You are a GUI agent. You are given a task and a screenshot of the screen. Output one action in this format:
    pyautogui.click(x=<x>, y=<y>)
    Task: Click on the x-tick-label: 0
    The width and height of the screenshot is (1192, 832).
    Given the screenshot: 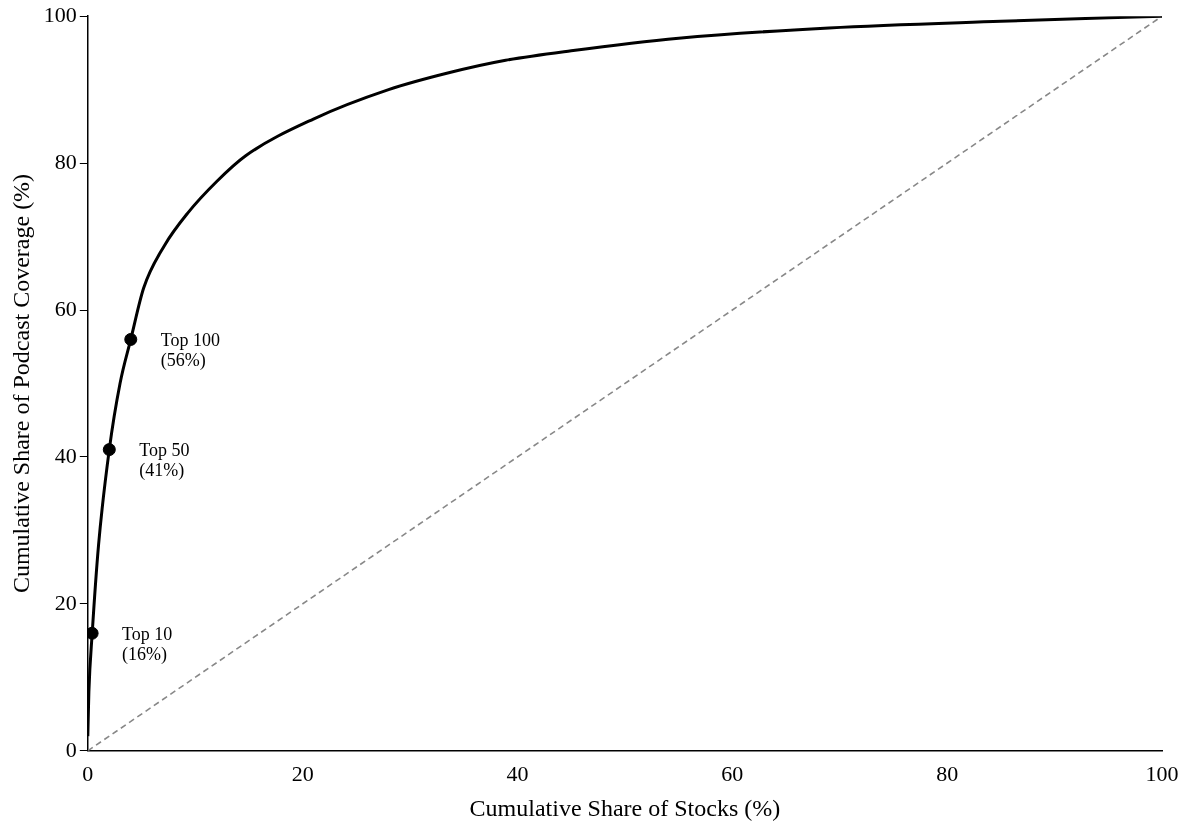 What is the action you would take?
    pyautogui.click(x=88, y=773)
    